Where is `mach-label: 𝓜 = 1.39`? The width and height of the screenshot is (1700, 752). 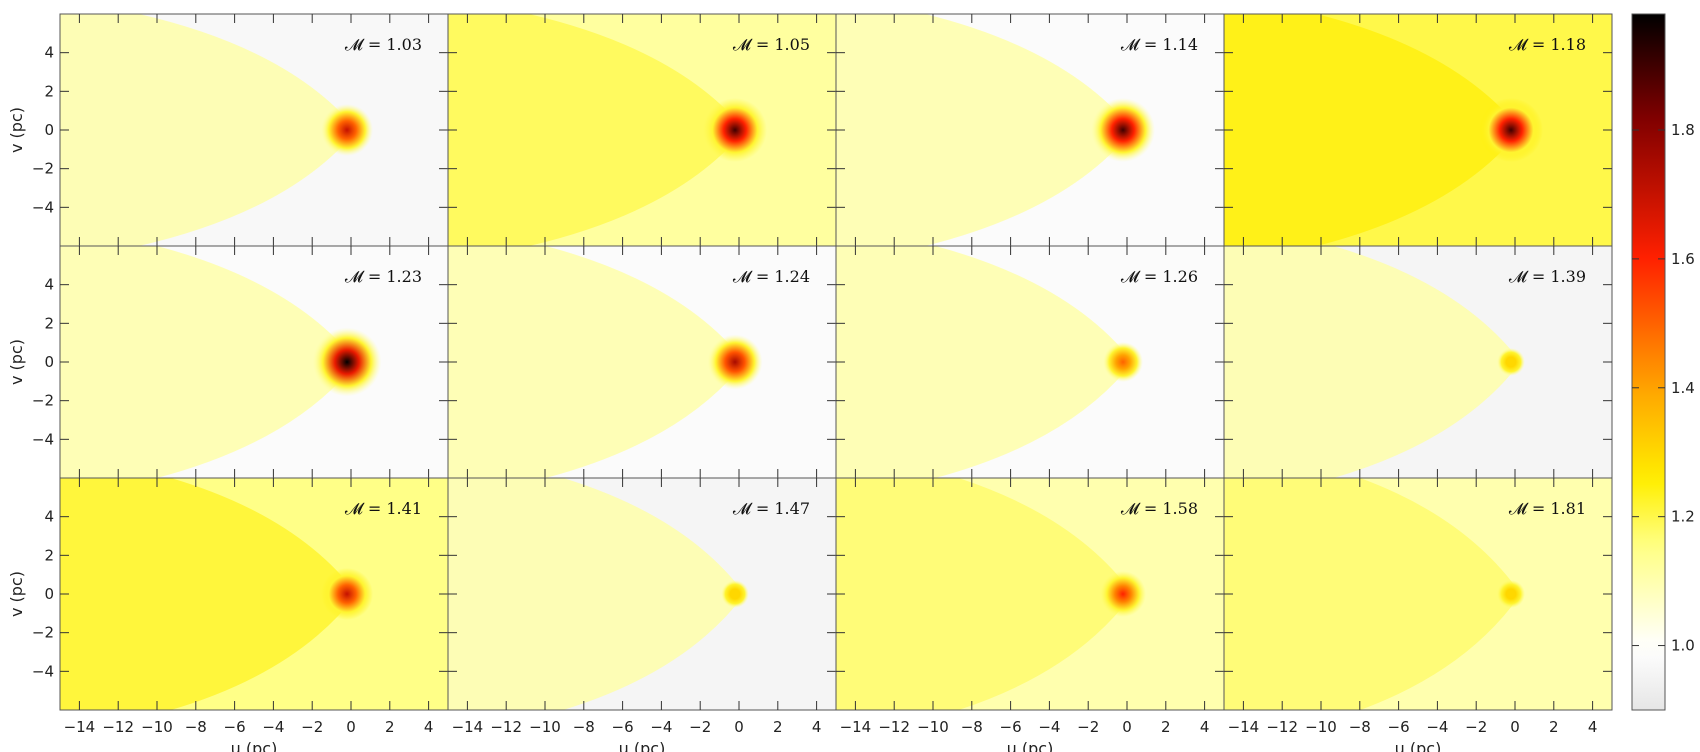 mach-label: 𝓜 = 1.39 is located at coordinates (1547, 276).